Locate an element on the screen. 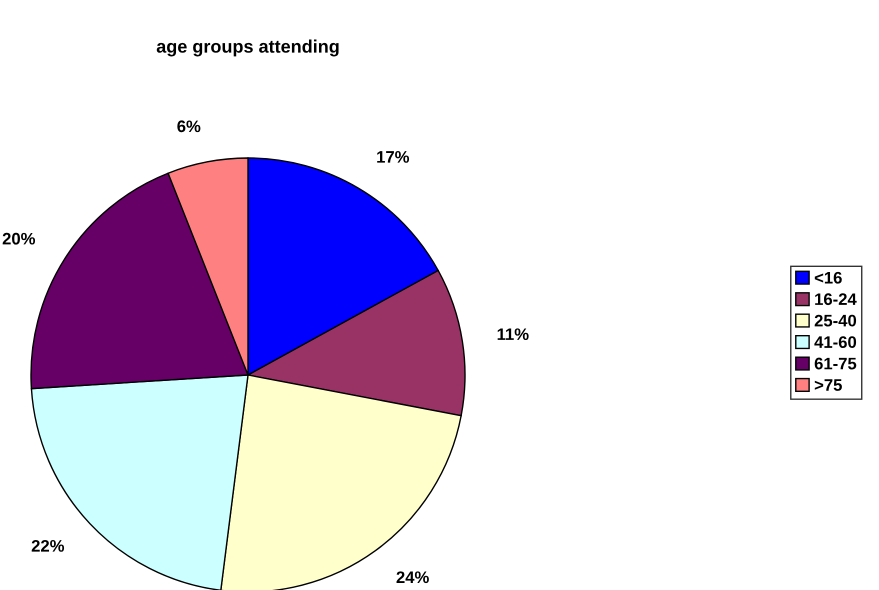  data-label: 24% is located at coordinates (412, 577).